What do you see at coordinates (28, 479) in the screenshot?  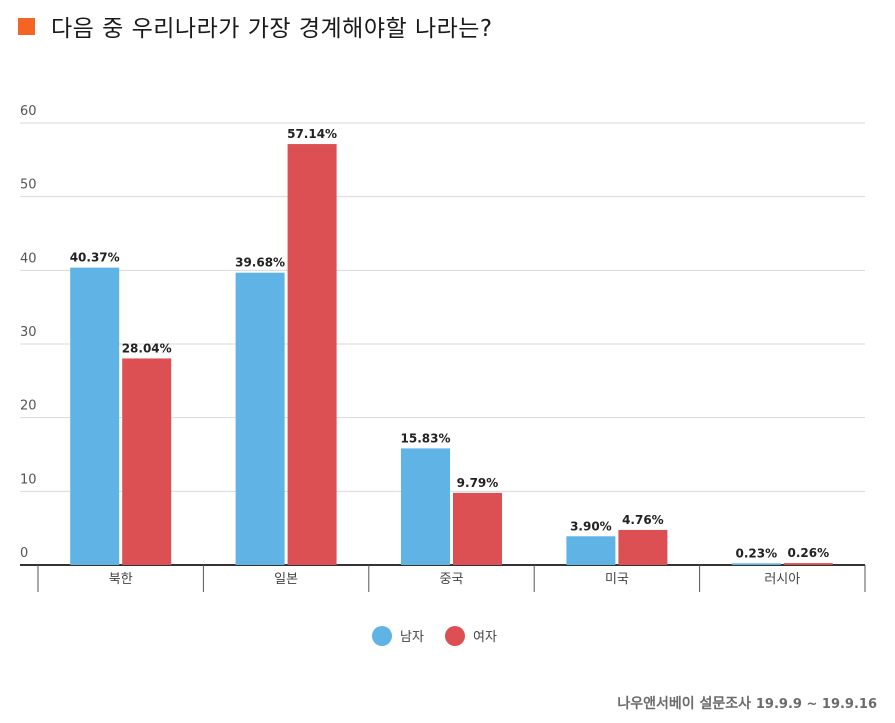 I see `y-tick-label: 10` at bounding box center [28, 479].